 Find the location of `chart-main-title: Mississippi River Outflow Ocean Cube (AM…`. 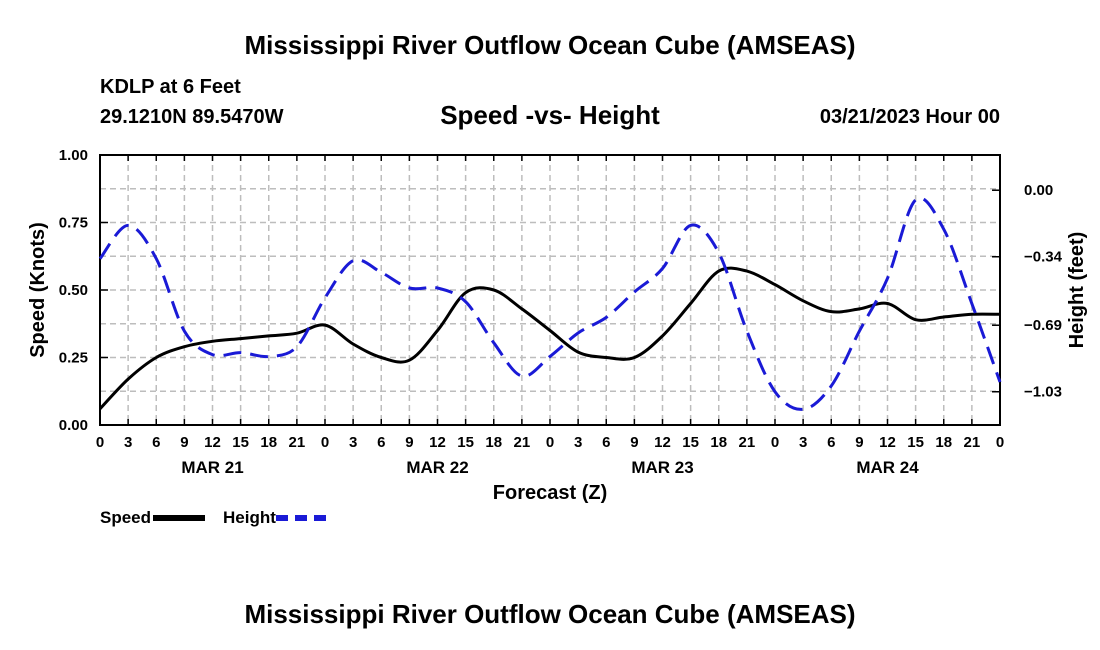

chart-main-title: Mississippi River Outflow Ocean Cube (AM… is located at coordinates (550, 45).